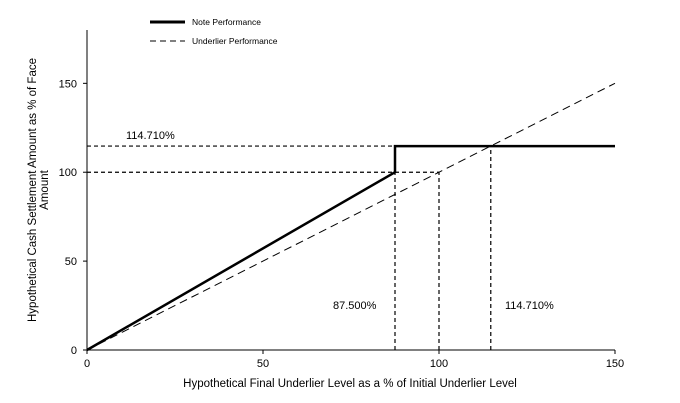 This screenshot has width=680, height=403. What do you see at coordinates (214, 31) in the screenshot?
I see `legend: Note Performance Underlier Performance` at bounding box center [214, 31].